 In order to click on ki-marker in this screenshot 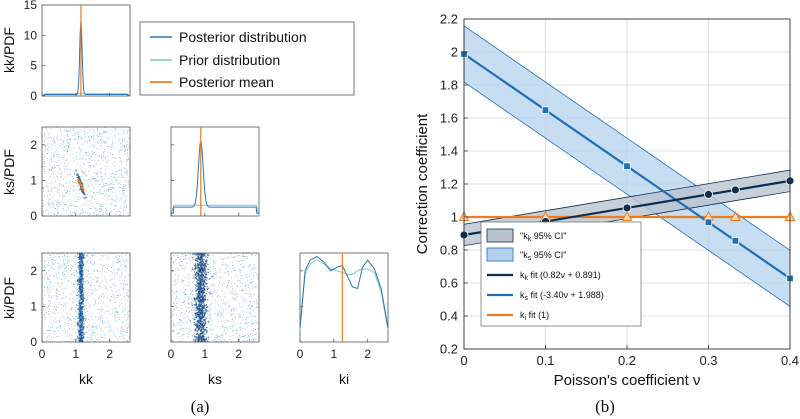, I will do `click(627, 215)`.